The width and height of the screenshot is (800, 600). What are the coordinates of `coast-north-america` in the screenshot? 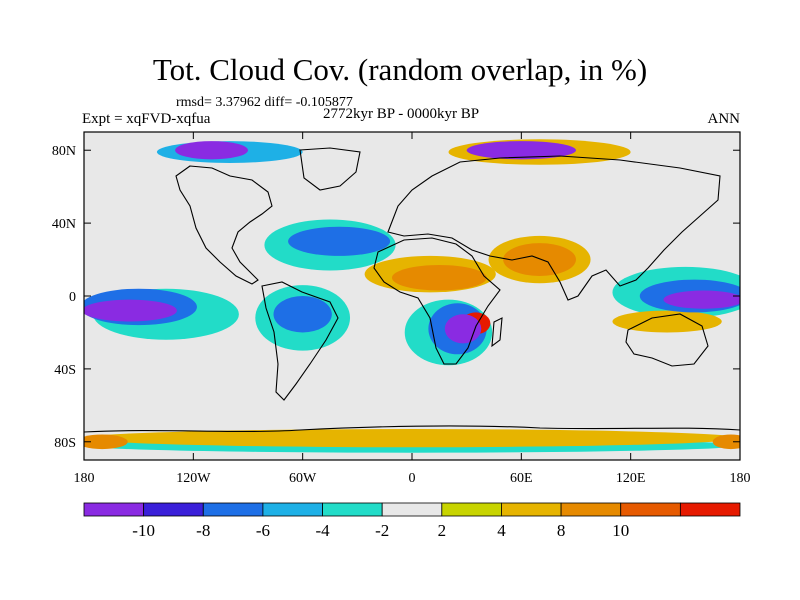 It's located at (224, 225).